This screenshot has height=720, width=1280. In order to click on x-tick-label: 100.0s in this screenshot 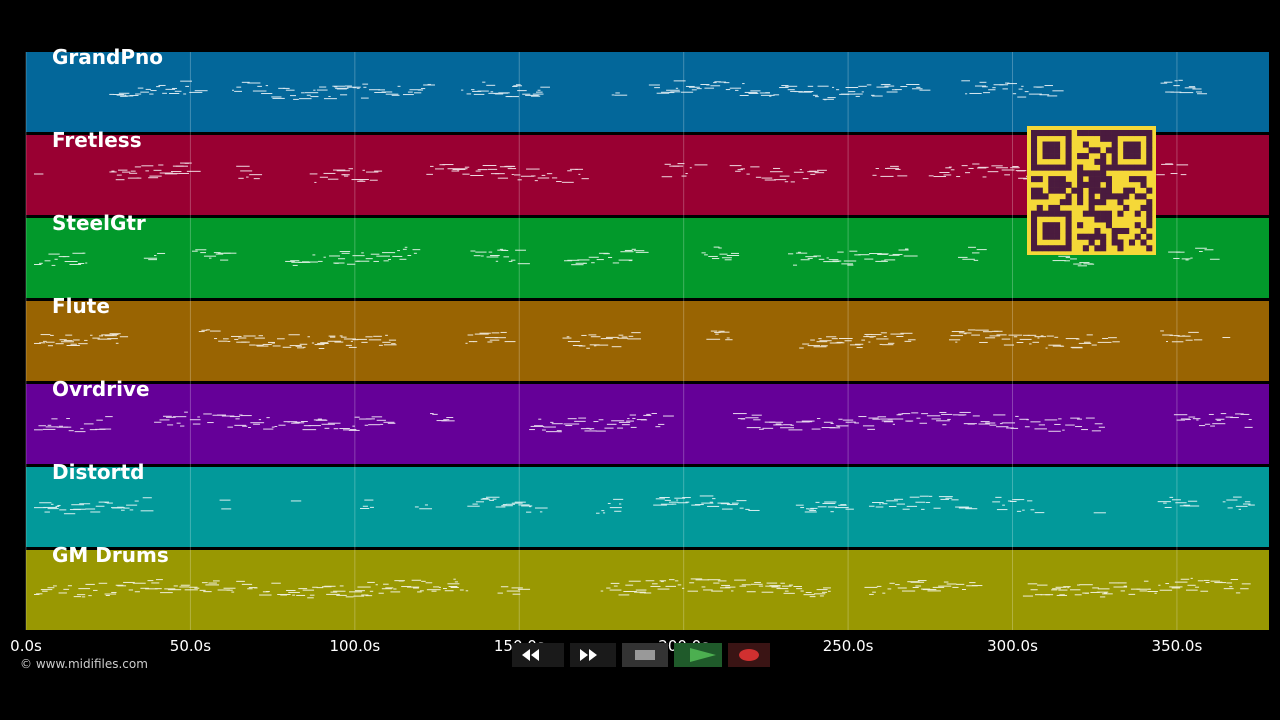, I will do `click(354, 646)`.